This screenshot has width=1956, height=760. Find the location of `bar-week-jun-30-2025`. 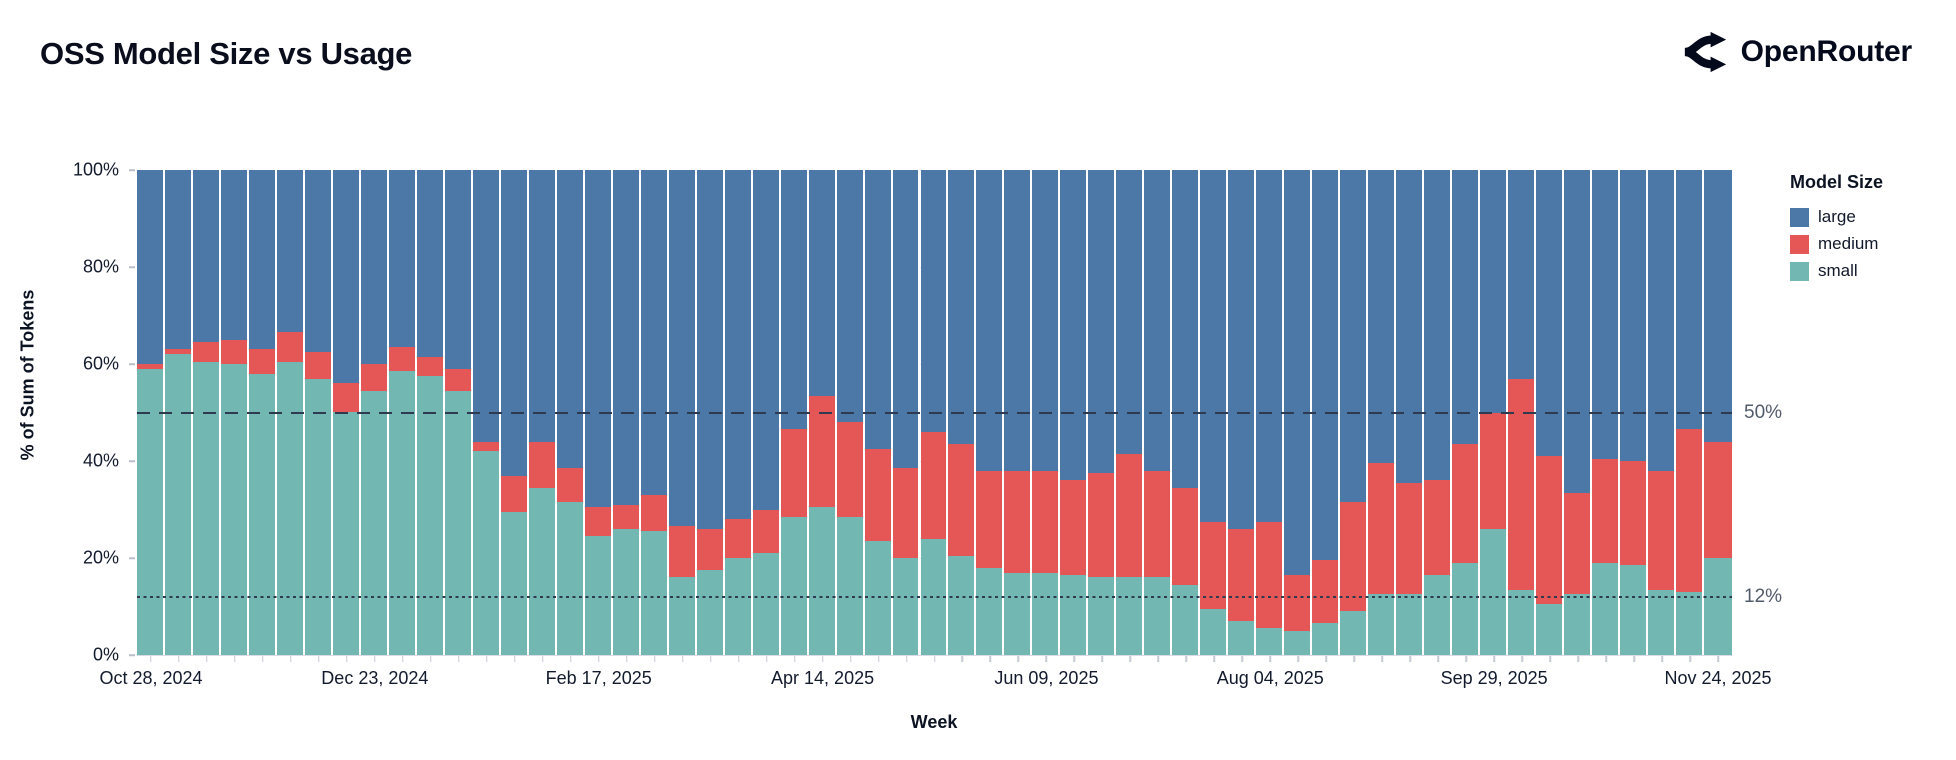

bar-week-jun-30-2025 is located at coordinates (1130, 412).